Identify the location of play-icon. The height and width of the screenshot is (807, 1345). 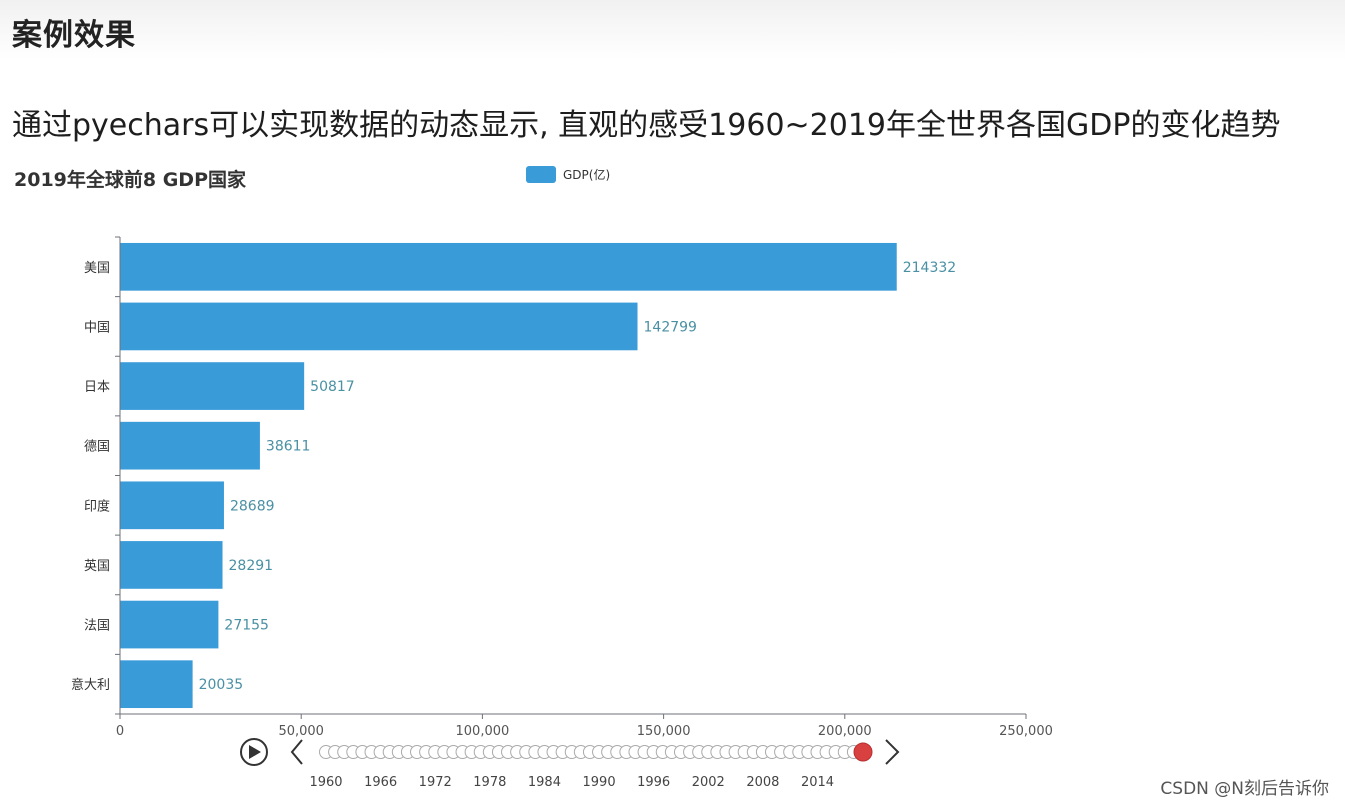
(255, 752).